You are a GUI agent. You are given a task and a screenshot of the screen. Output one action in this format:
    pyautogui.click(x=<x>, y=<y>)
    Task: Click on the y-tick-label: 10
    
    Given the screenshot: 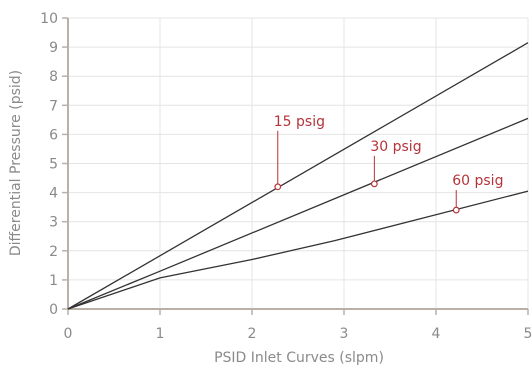 What is the action you would take?
    pyautogui.click(x=49, y=19)
    